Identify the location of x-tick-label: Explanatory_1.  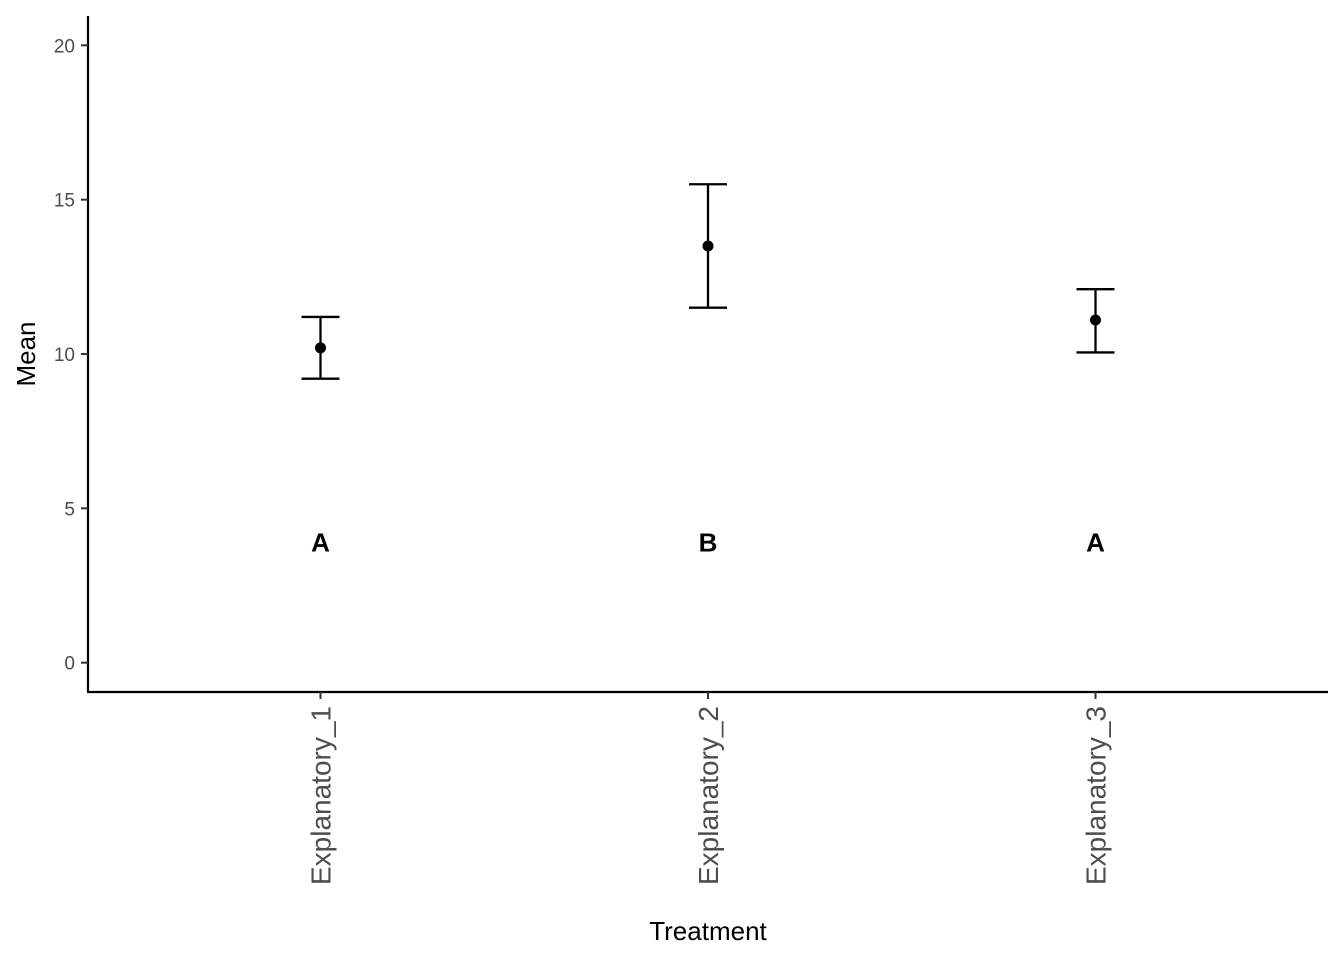
(321, 795).